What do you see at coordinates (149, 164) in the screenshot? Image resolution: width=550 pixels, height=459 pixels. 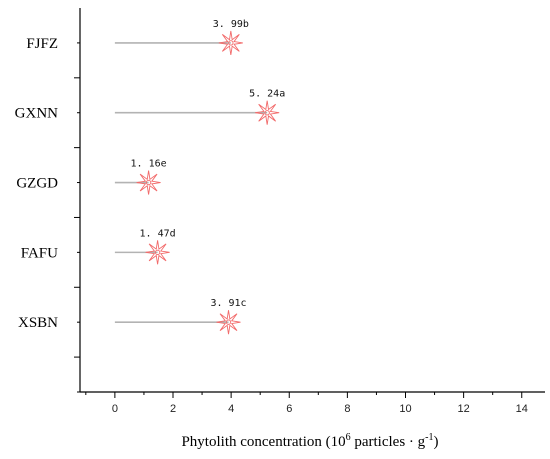 I see `data-label-gzgd: 1. 16e` at bounding box center [149, 164].